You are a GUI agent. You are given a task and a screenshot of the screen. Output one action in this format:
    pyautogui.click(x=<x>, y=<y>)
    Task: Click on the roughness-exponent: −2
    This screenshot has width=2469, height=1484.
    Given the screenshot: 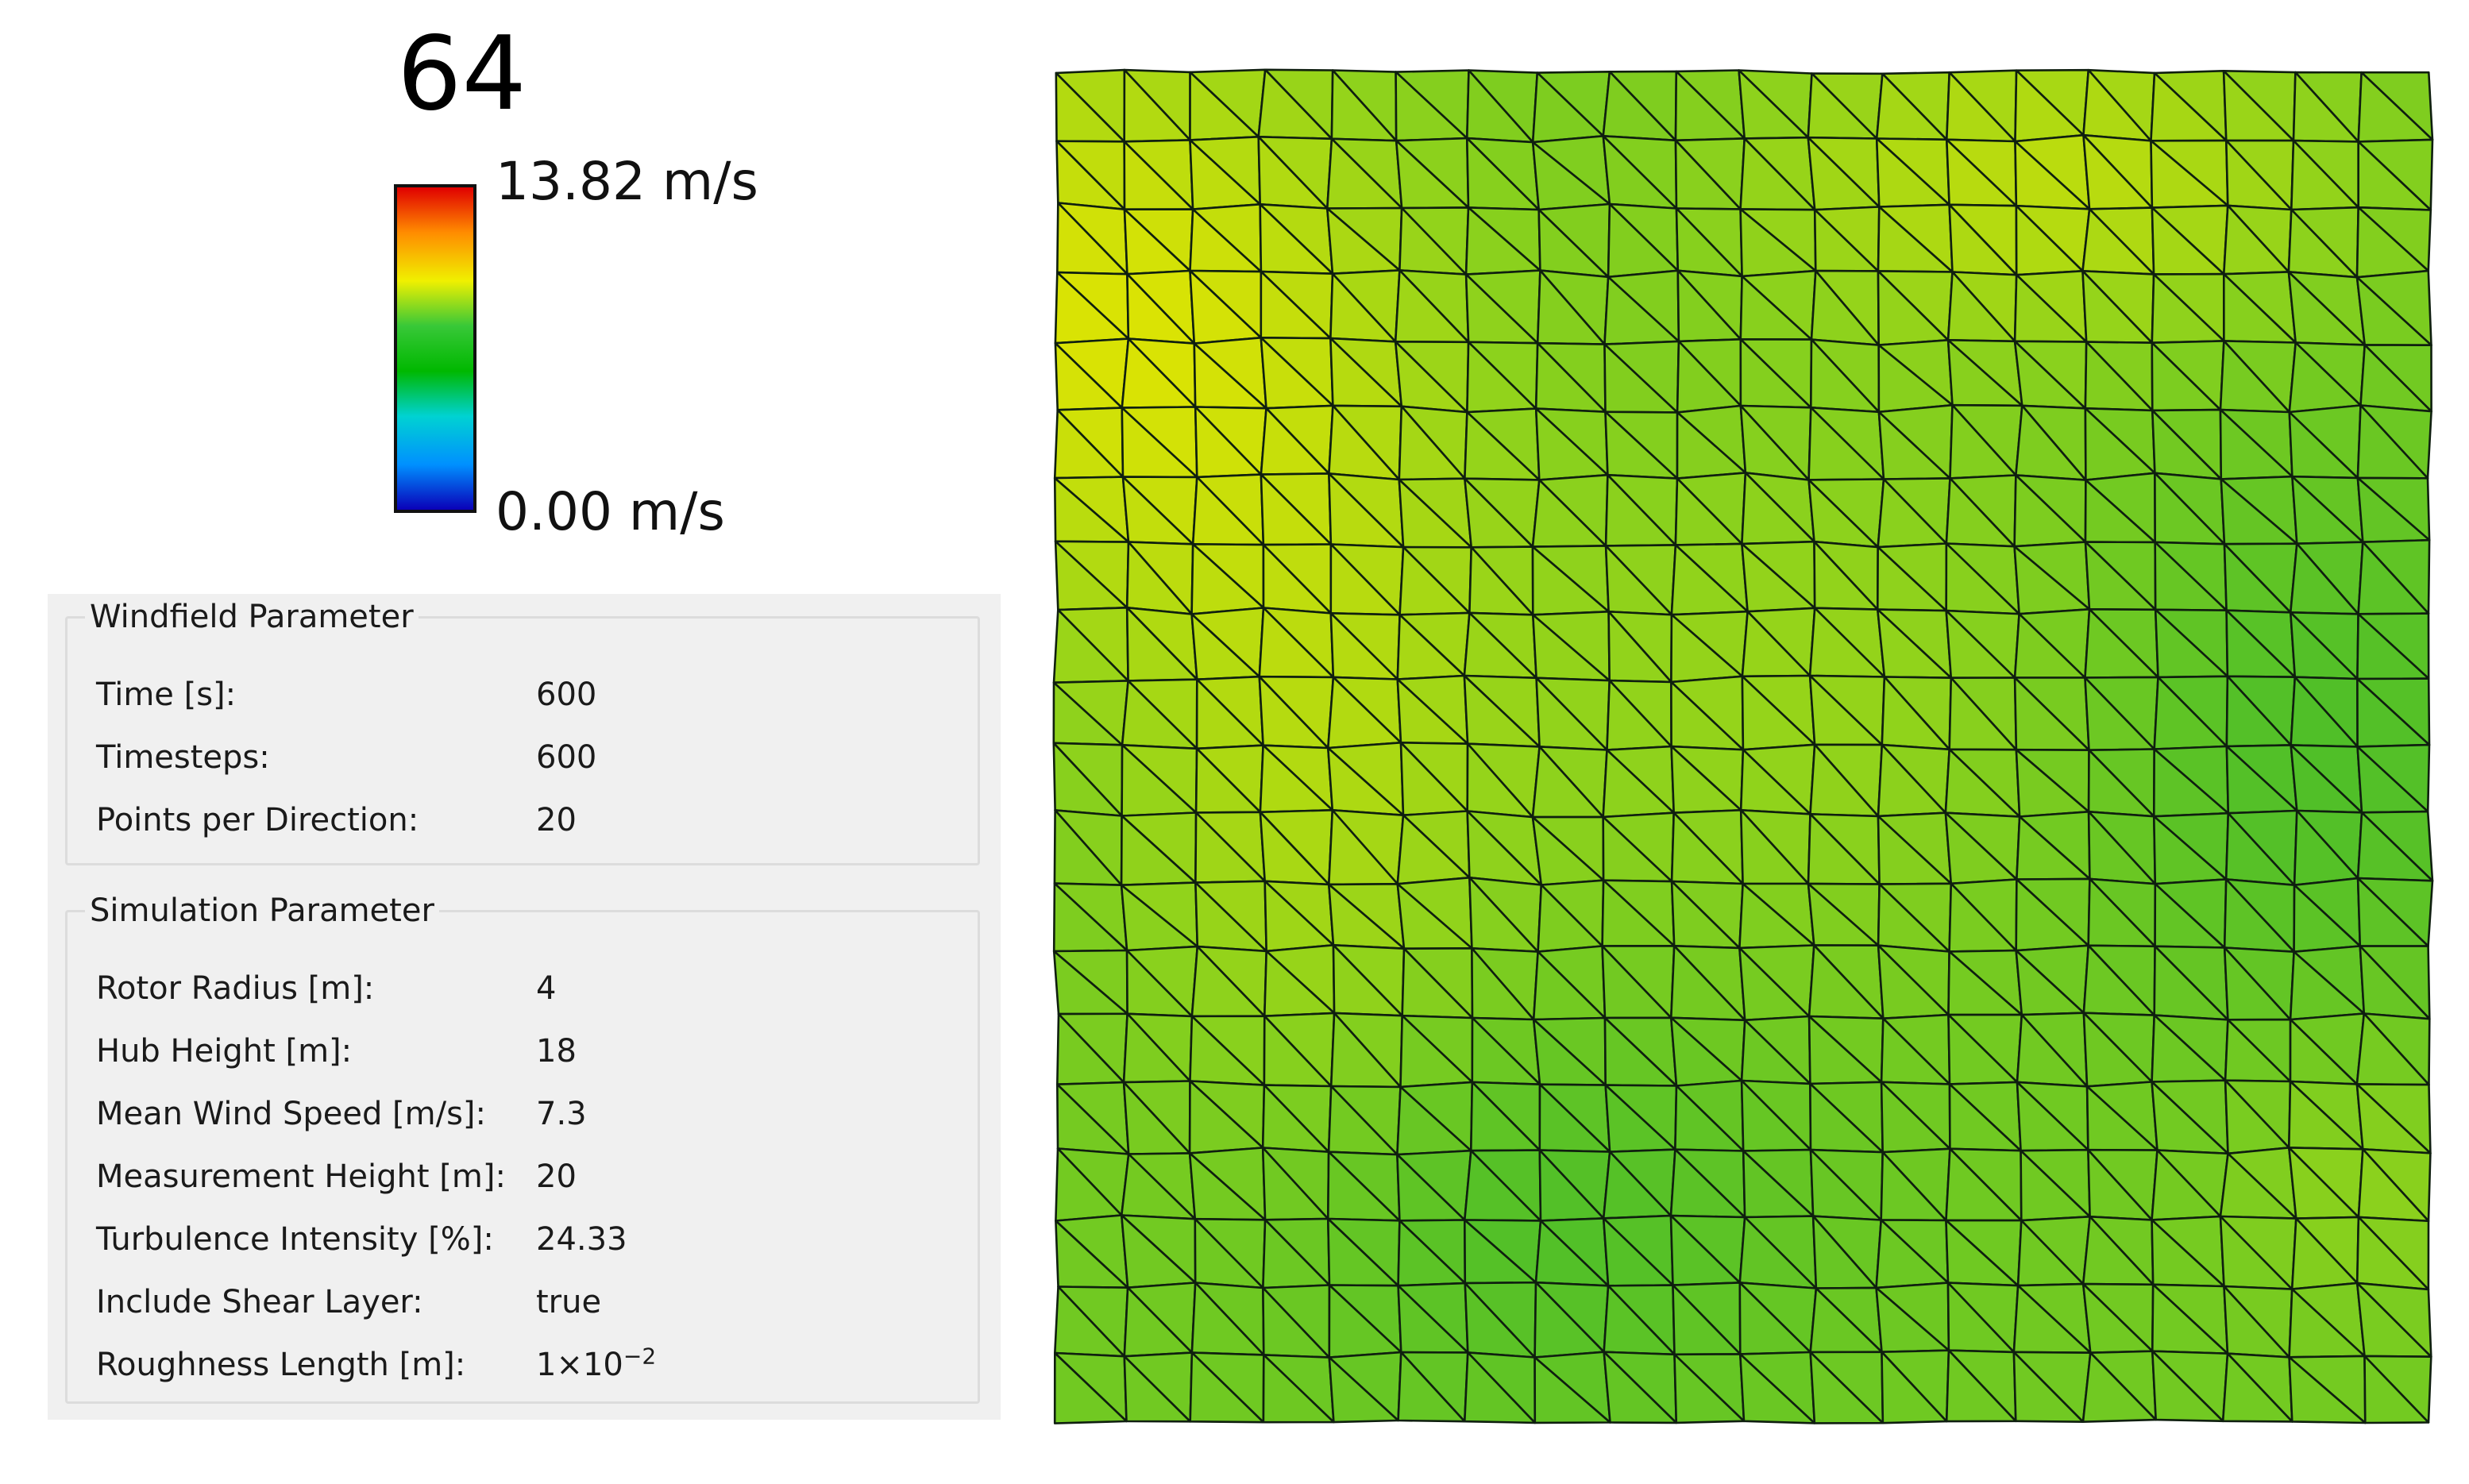 What is the action you would take?
    pyautogui.click(x=640, y=1357)
    